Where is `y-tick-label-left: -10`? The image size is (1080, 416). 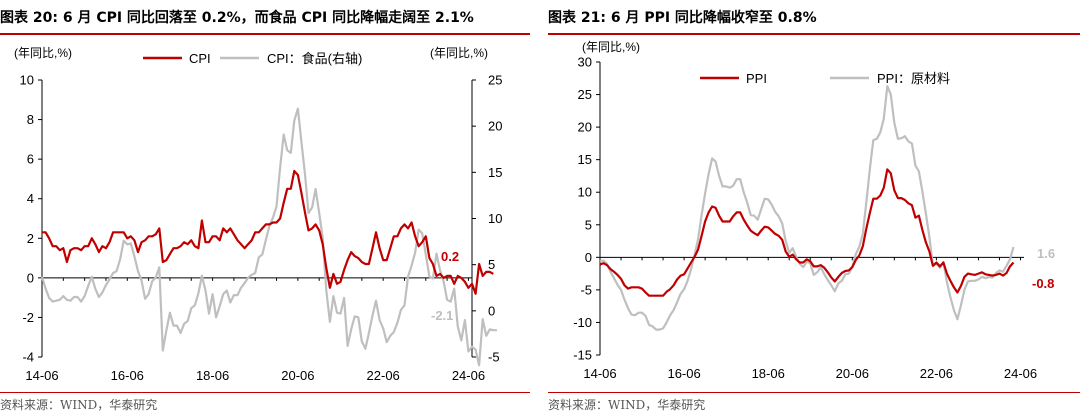 y-tick-label-left: -10 is located at coordinates (582, 322).